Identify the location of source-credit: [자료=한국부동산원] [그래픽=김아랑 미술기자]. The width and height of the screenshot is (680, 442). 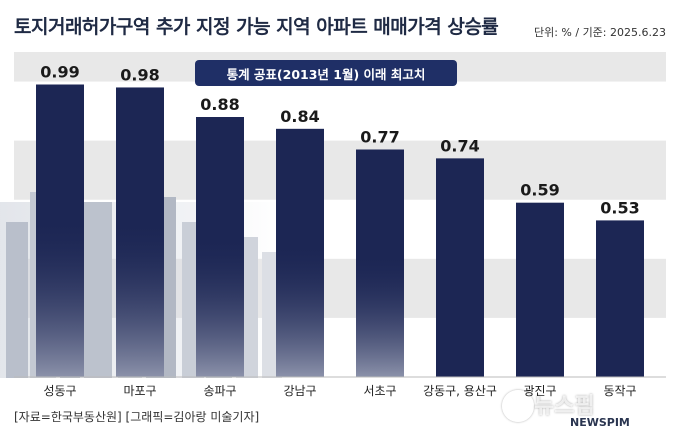
(137, 417).